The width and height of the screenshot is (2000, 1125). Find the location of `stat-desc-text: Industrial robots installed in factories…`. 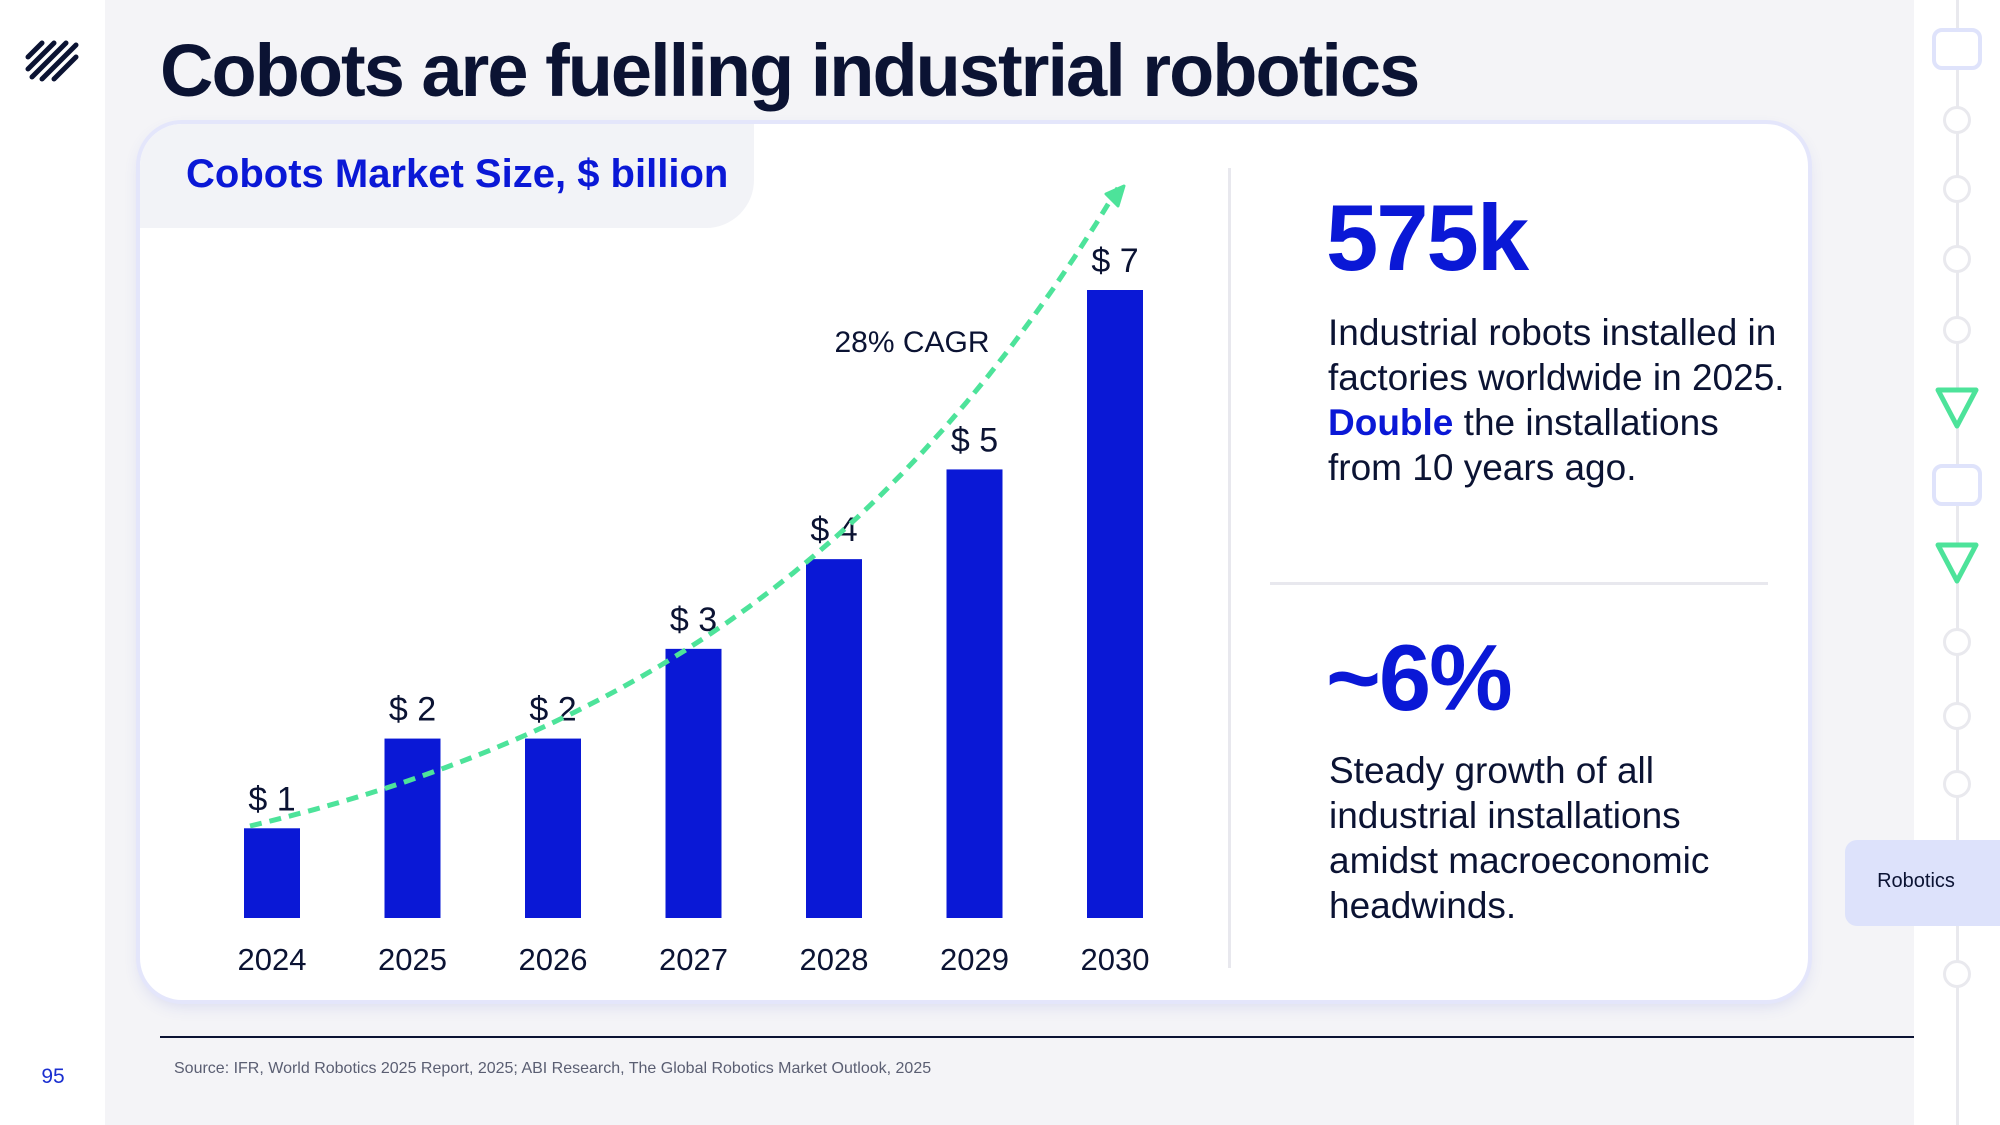

stat-desc-text: Industrial robots installed in factories… is located at coordinates (1556, 355).